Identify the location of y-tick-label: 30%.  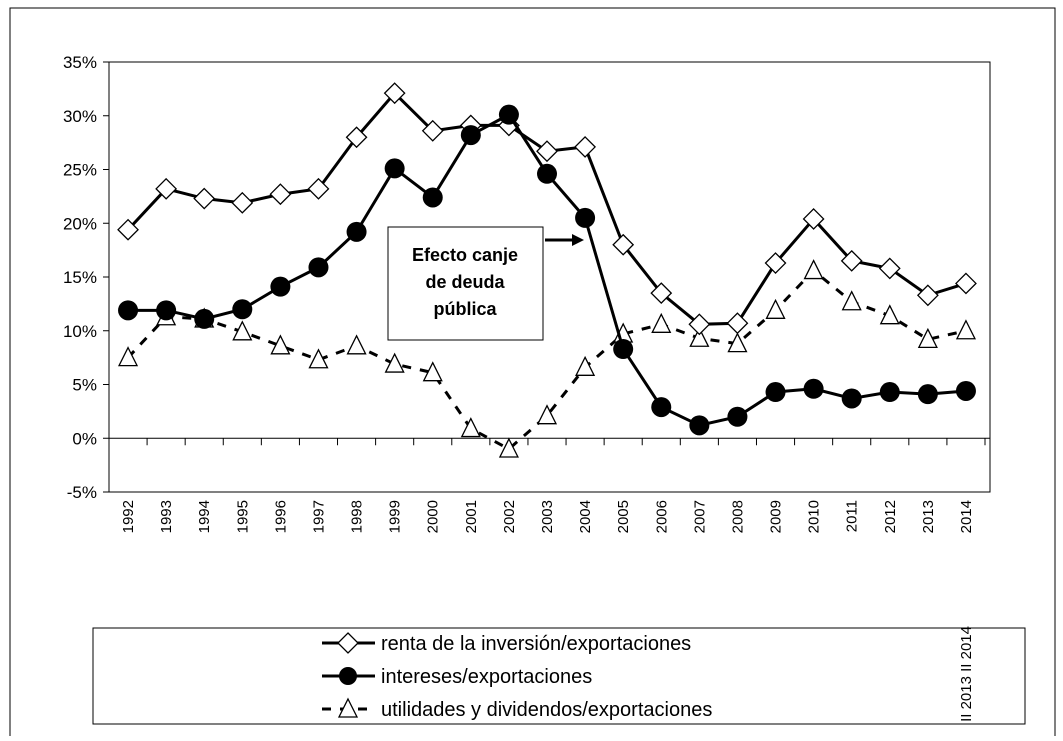
(80, 116).